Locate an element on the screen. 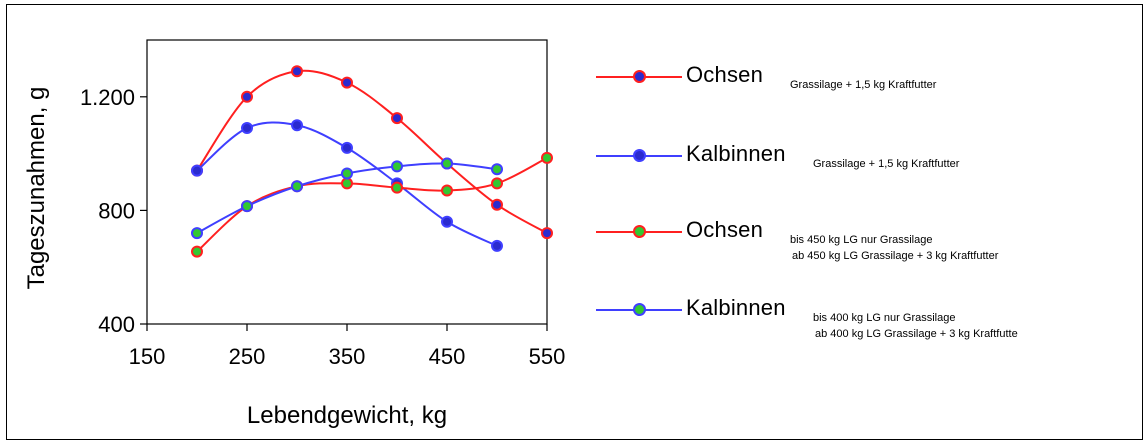 This screenshot has width=1144, height=440. x-tick-label: 450 is located at coordinates (447, 356).